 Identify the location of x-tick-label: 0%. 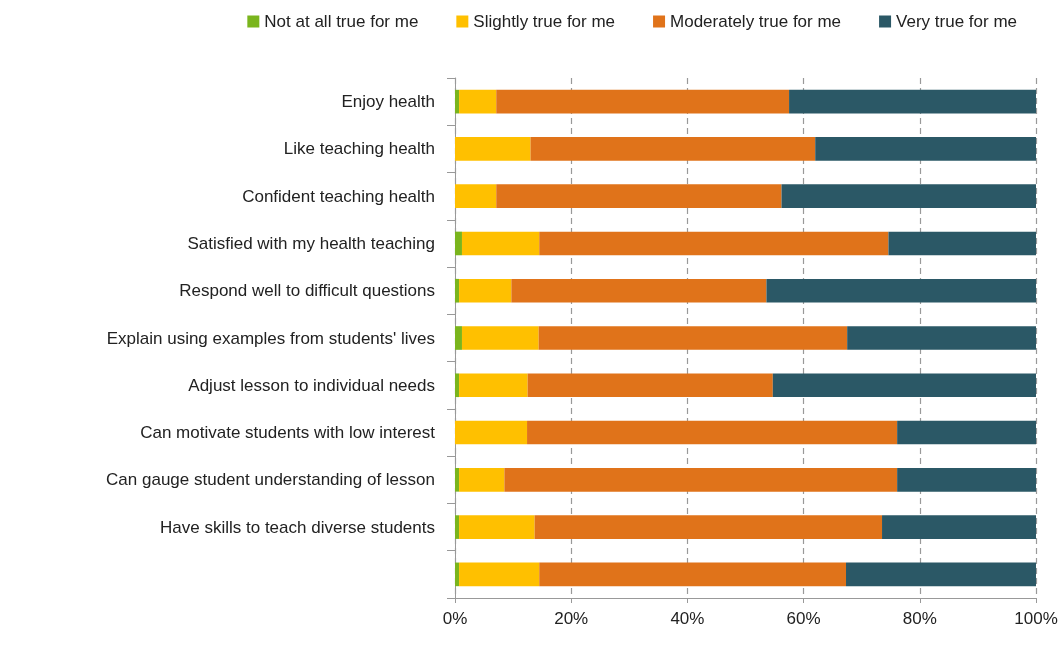
(455, 618).